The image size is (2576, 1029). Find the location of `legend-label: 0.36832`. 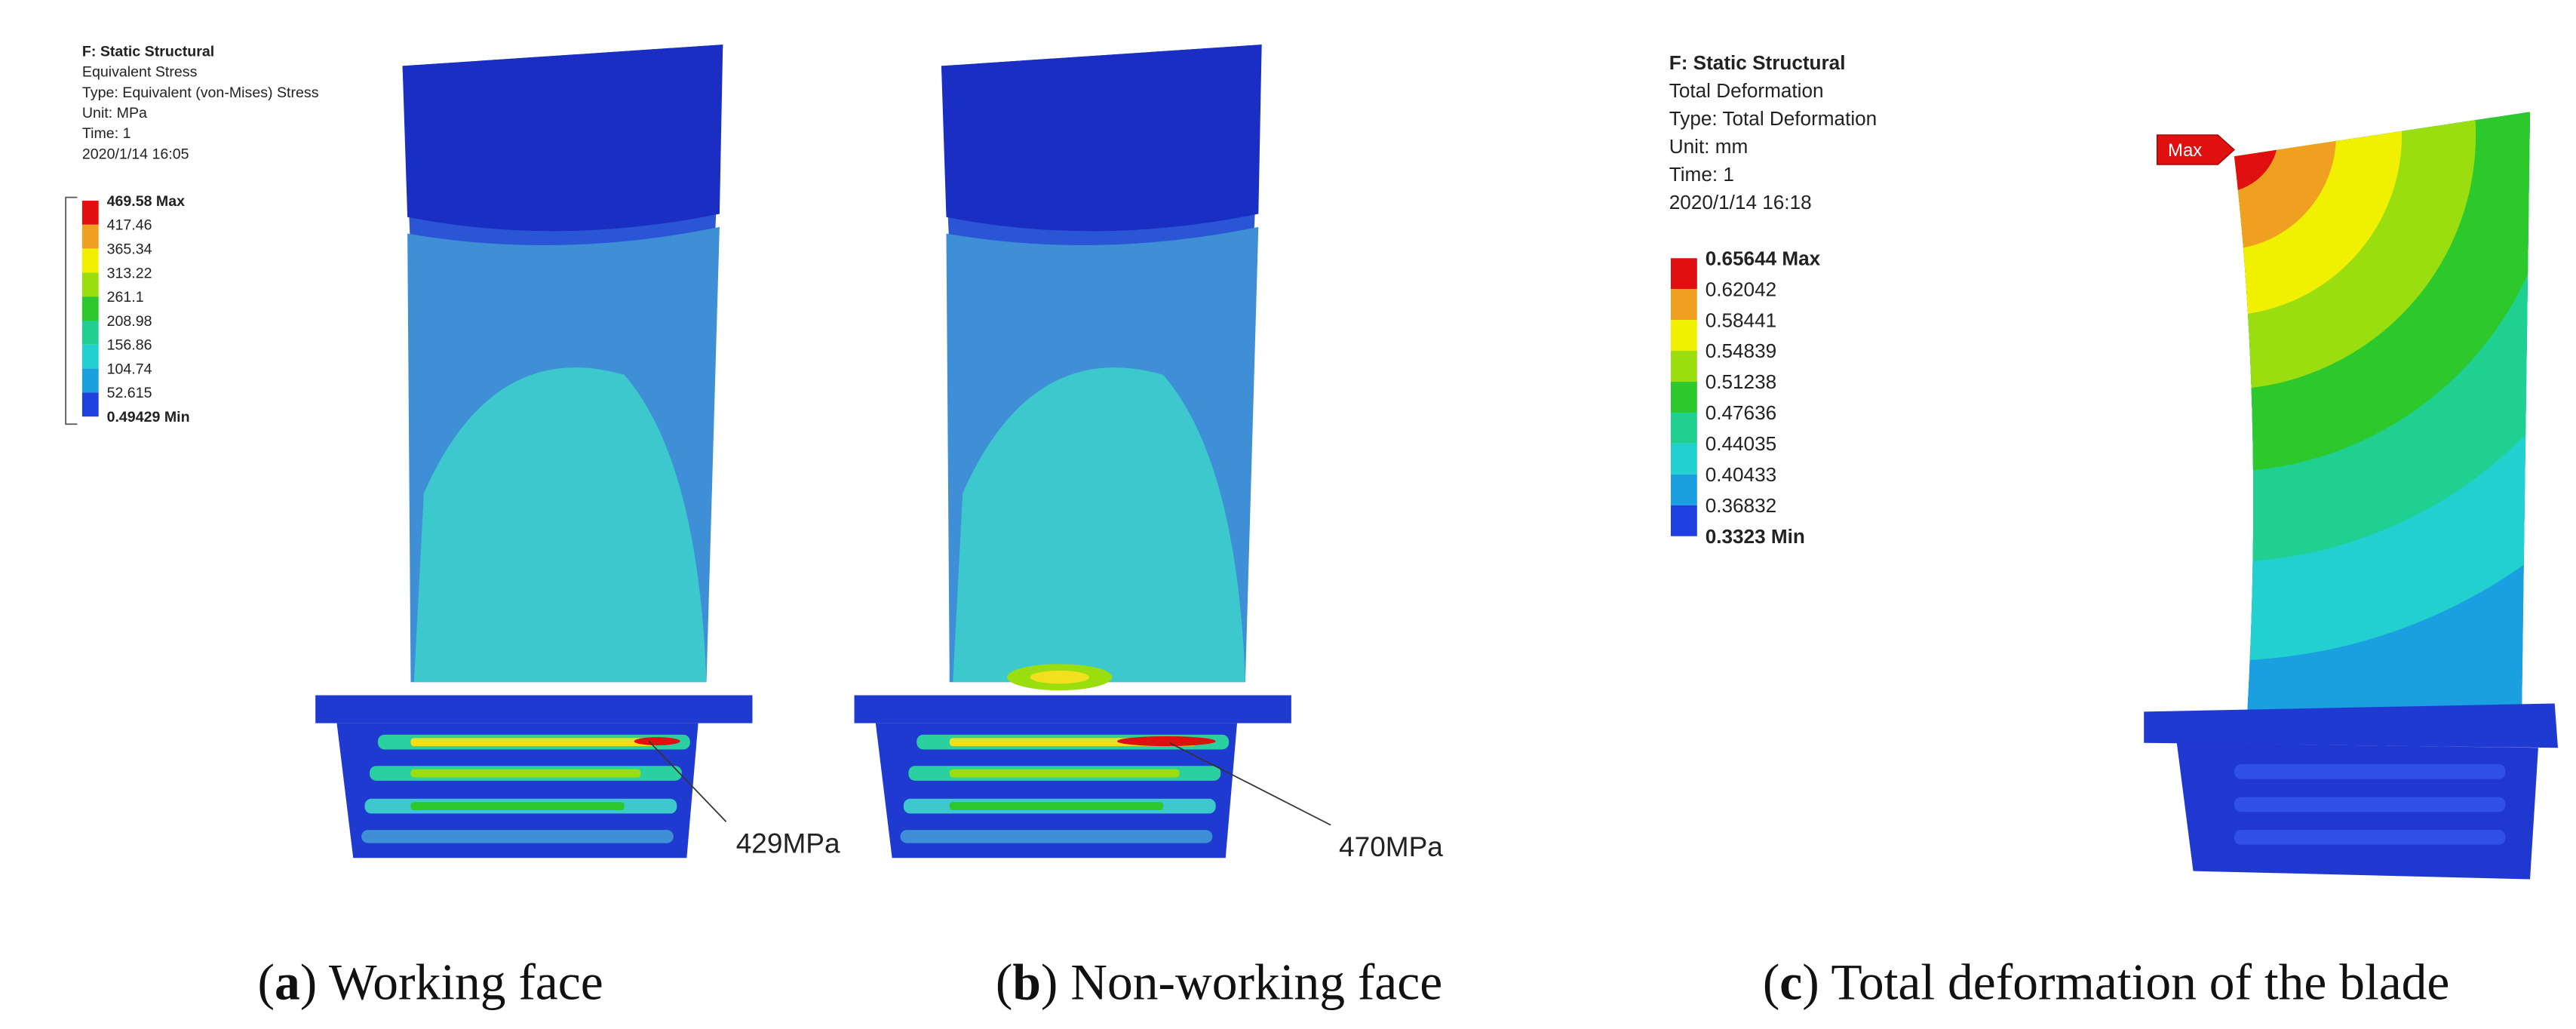

legend-label: 0.36832 is located at coordinates (1741, 505).